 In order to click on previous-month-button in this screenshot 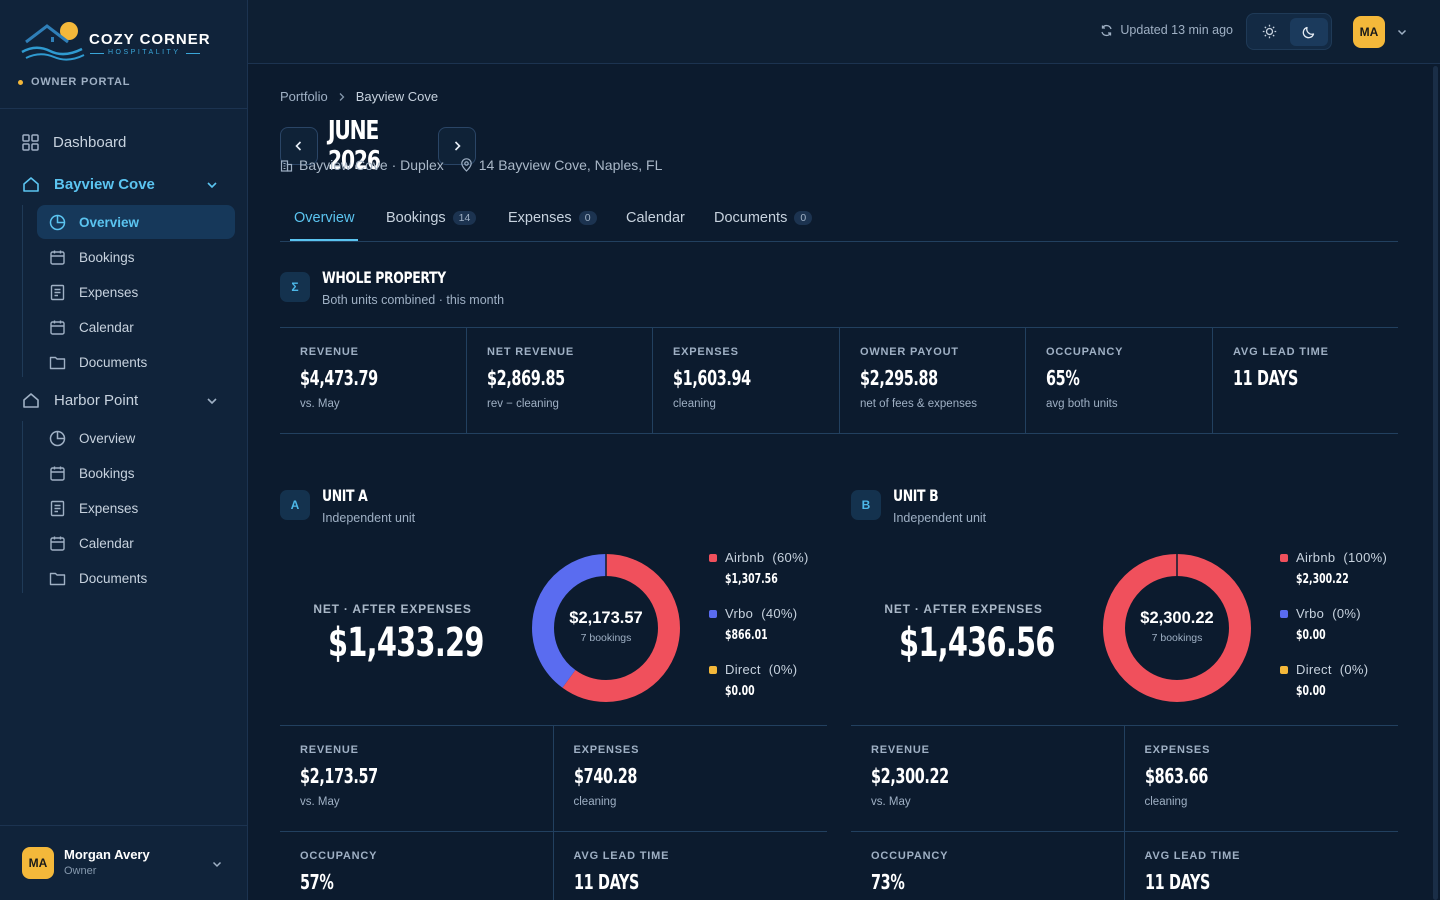, I will do `click(299, 146)`.